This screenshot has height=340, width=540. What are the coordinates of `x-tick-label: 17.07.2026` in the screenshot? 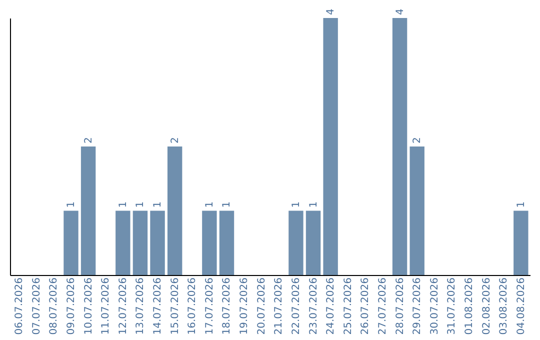 It's located at (210, 306).